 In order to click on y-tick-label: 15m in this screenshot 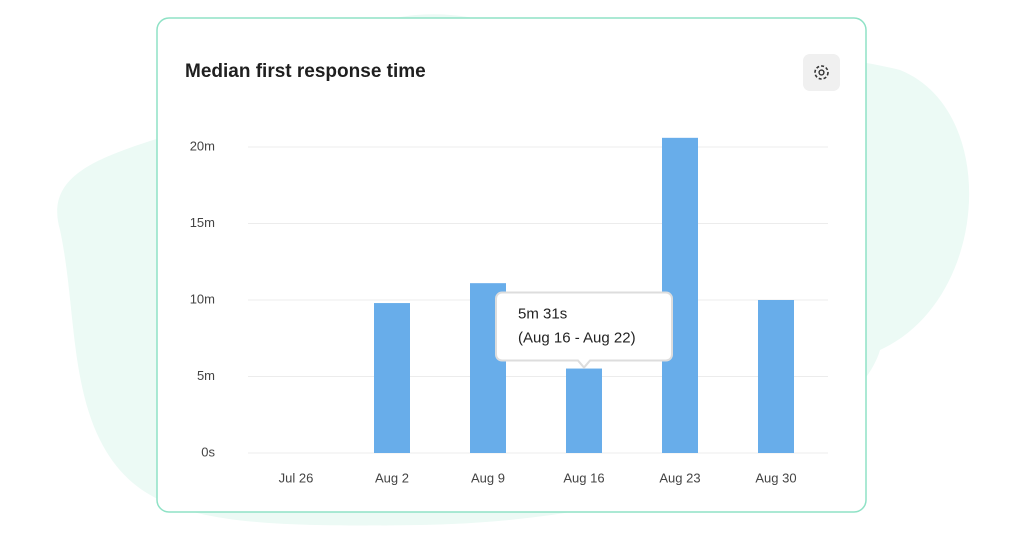, I will do `click(202, 222)`.